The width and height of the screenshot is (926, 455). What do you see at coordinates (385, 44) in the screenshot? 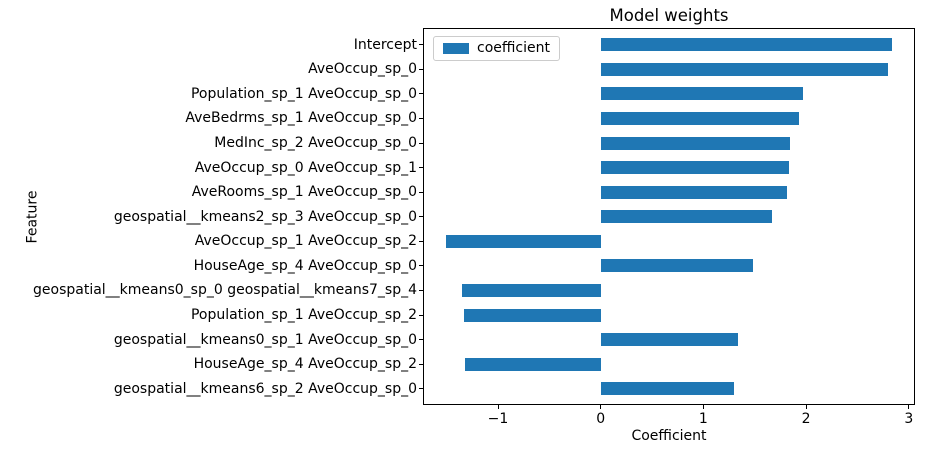
I see `y-tick-label: Intercept` at bounding box center [385, 44].